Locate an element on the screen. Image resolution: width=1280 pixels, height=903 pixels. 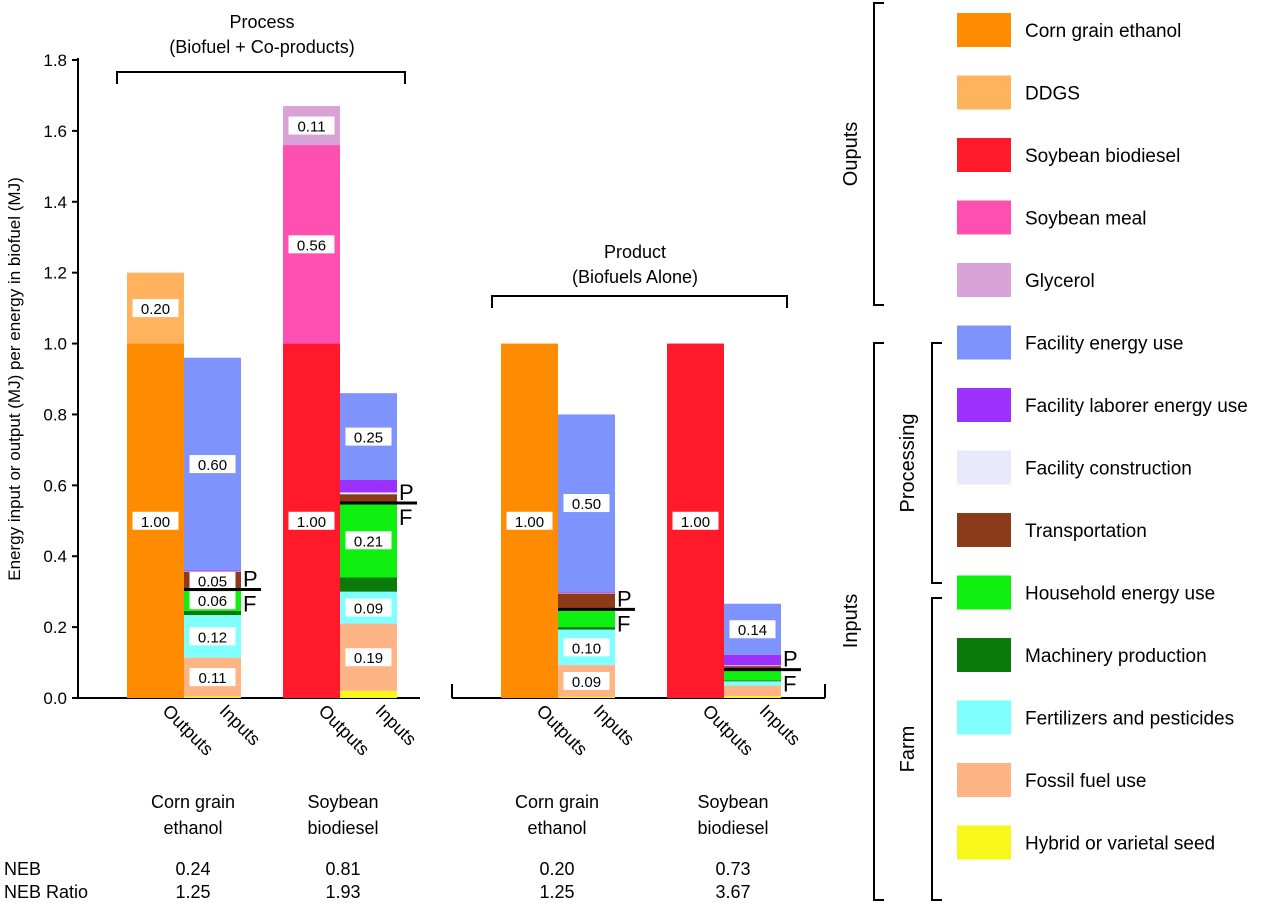
neb-value: 0.24 is located at coordinates (192, 869).